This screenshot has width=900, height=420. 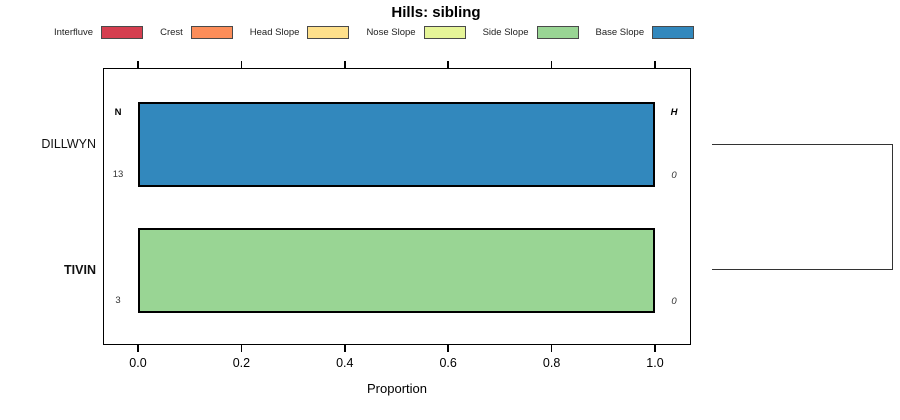 I want to click on legend-item-label: Base Slope, so click(x=620, y=32).